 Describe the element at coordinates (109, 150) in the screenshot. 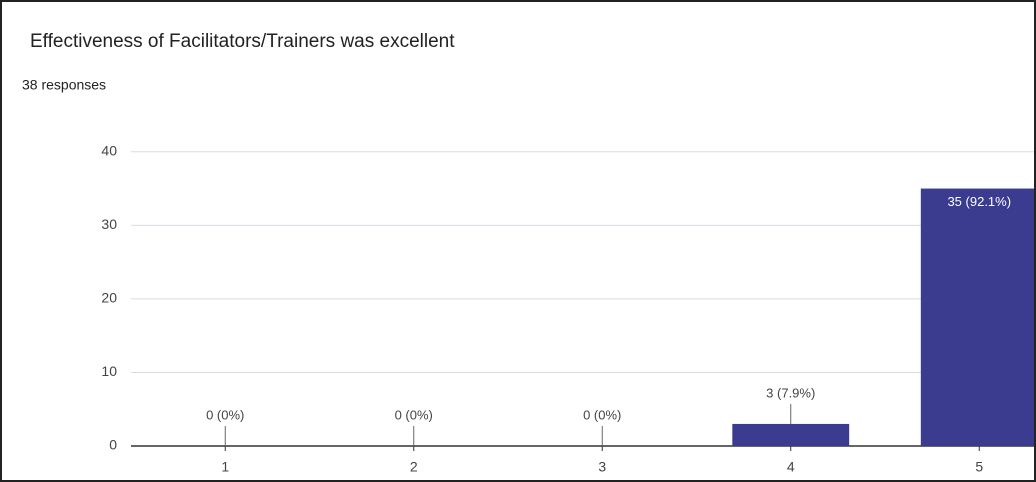

I see `y-tick-label: 40` at that location.